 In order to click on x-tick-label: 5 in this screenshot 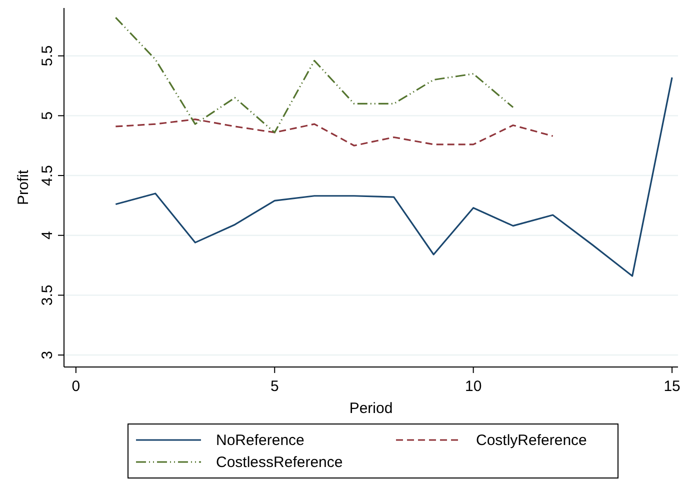, I will do `click(274, 386)`.